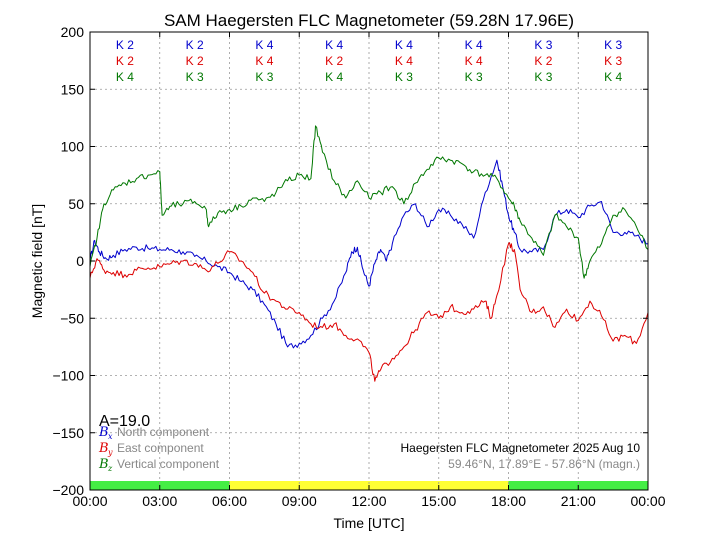 Image resolution: width=720 pixels, height=540 pixels. Describe the element at coordinates (68, 433) in the screenshot. I see `y-tick-label: −150` at that location.